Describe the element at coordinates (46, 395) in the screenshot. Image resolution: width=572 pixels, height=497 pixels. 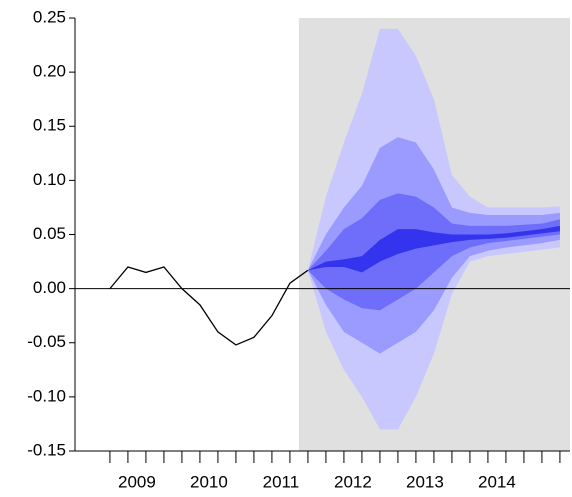
I see `y-tick-label: -0.10` at that location.